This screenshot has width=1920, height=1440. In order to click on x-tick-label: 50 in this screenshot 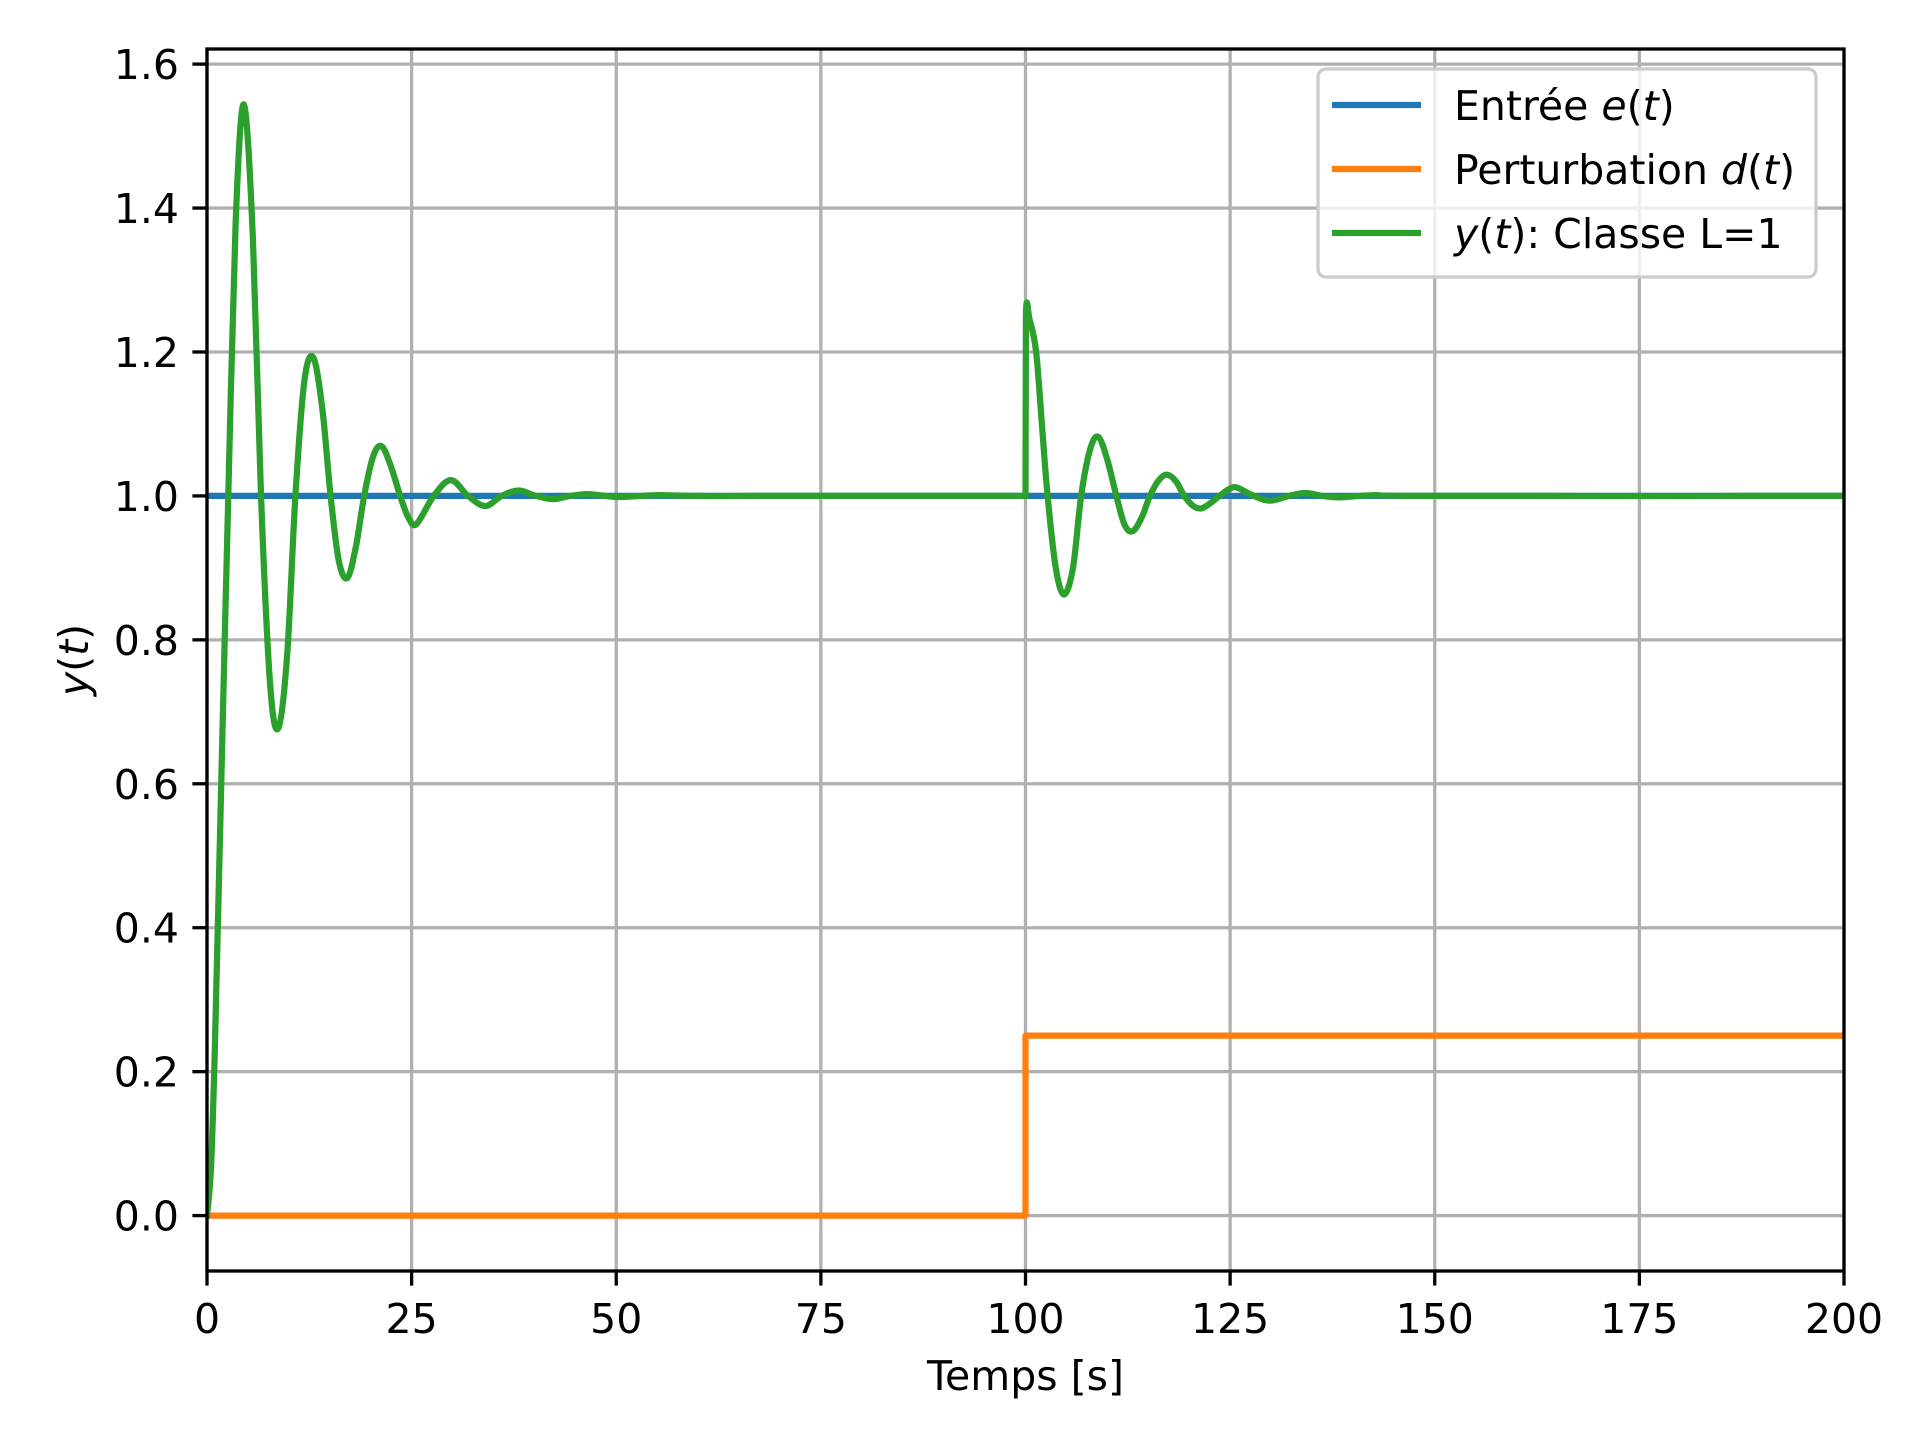, I will do `click(616, 1319)`.